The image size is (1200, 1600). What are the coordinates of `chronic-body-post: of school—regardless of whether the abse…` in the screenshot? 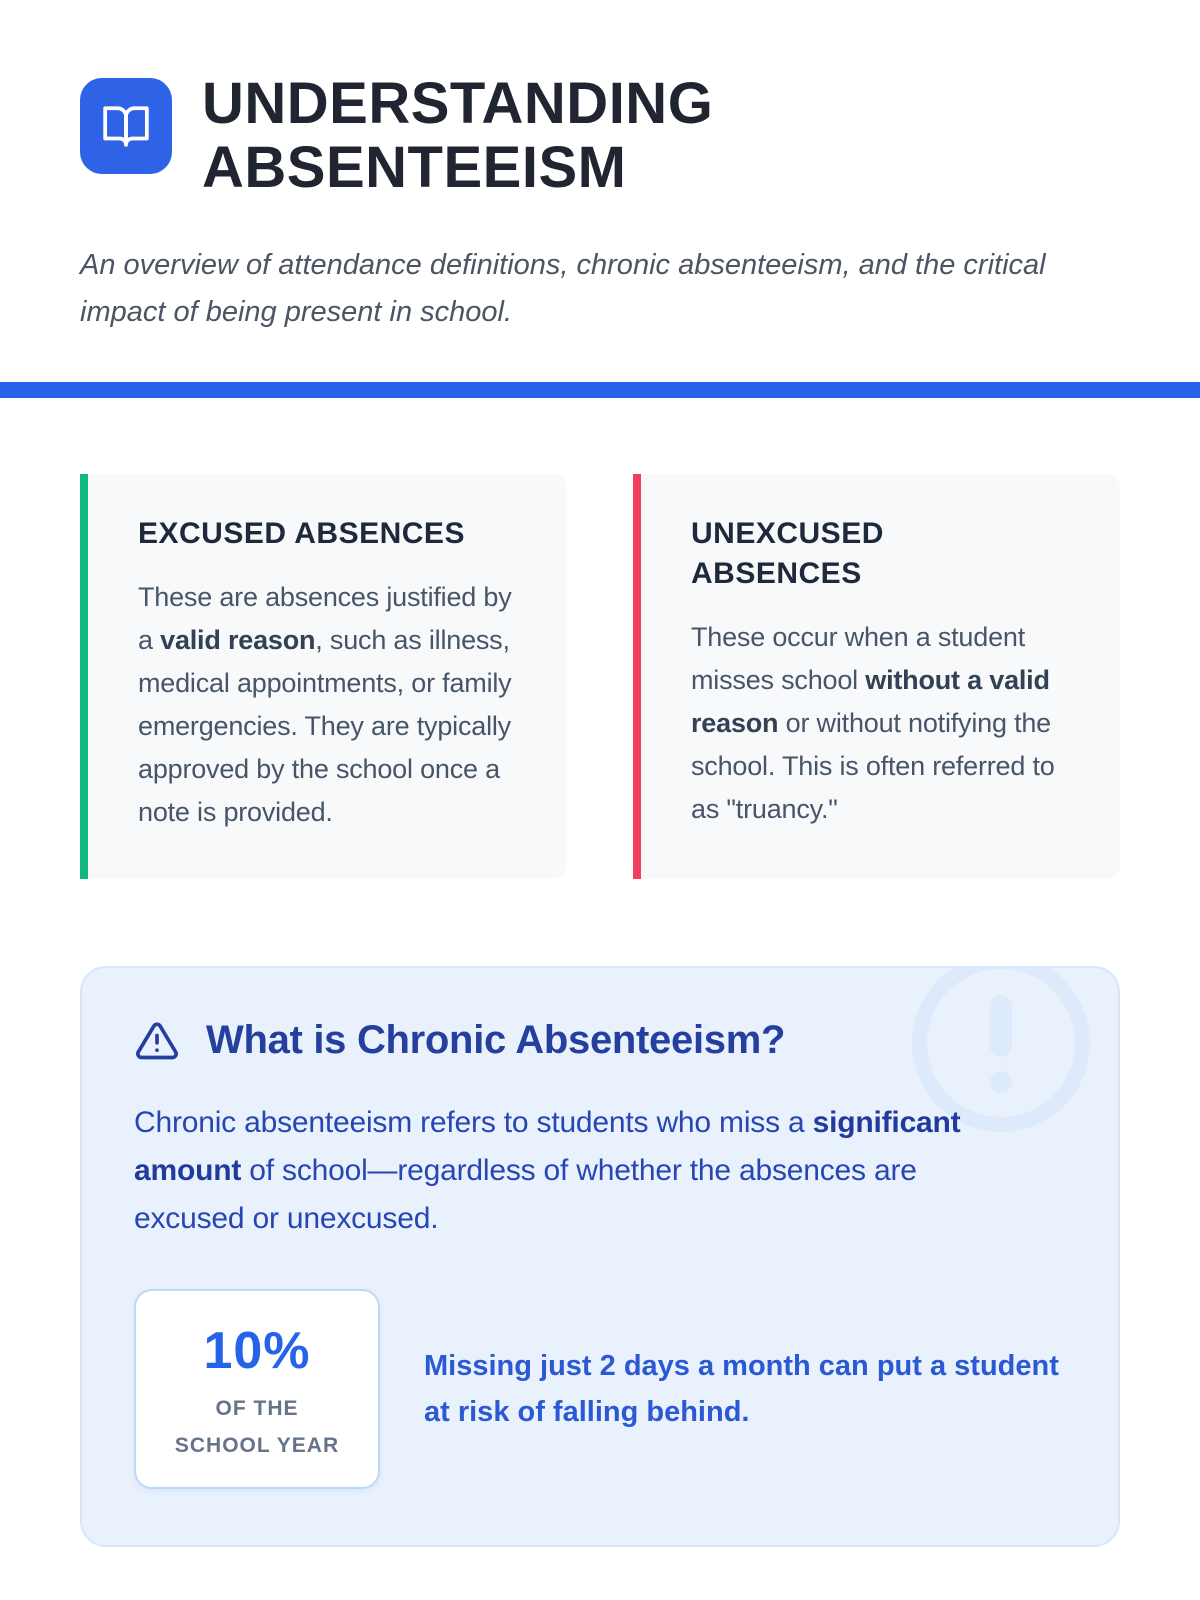 It's located at (525, 1194).